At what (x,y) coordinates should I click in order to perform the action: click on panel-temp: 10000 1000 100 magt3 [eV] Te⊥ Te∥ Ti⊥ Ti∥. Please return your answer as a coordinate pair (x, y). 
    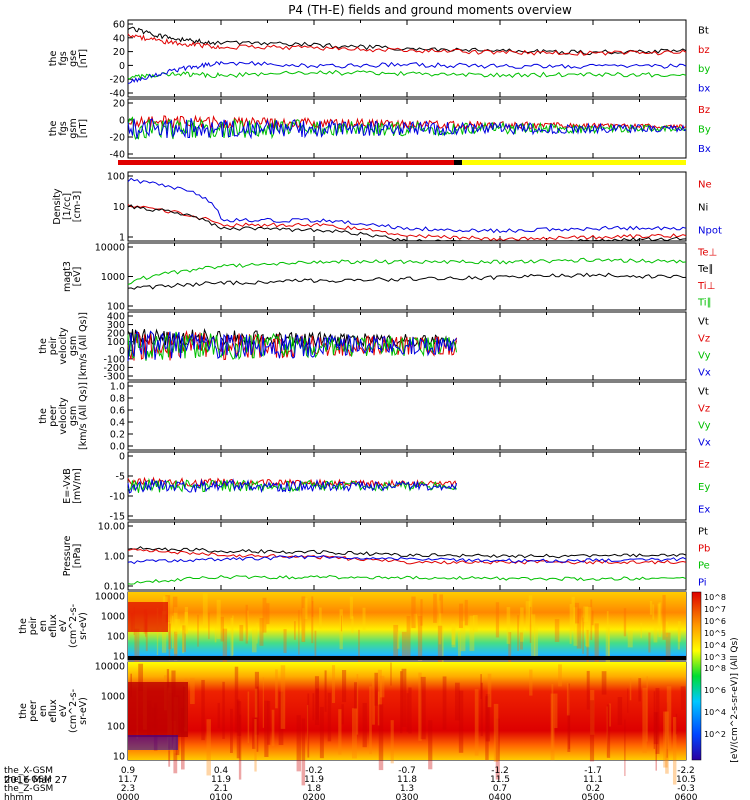
    Looking at the image, I should click on (389, 277).